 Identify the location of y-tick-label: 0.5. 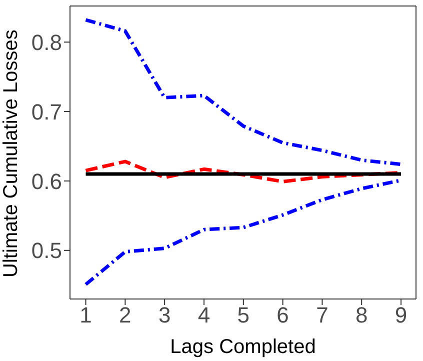
(46, 251).